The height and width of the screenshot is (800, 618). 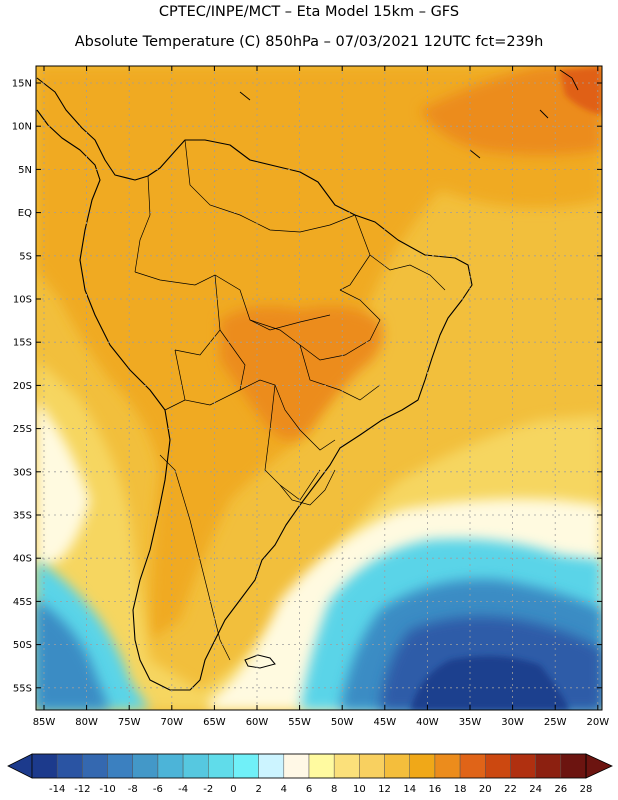 What do you see at coordinates (22, 688) in the screenshot?
I see `lat-label: 55S` at bounding box center [22, 688].